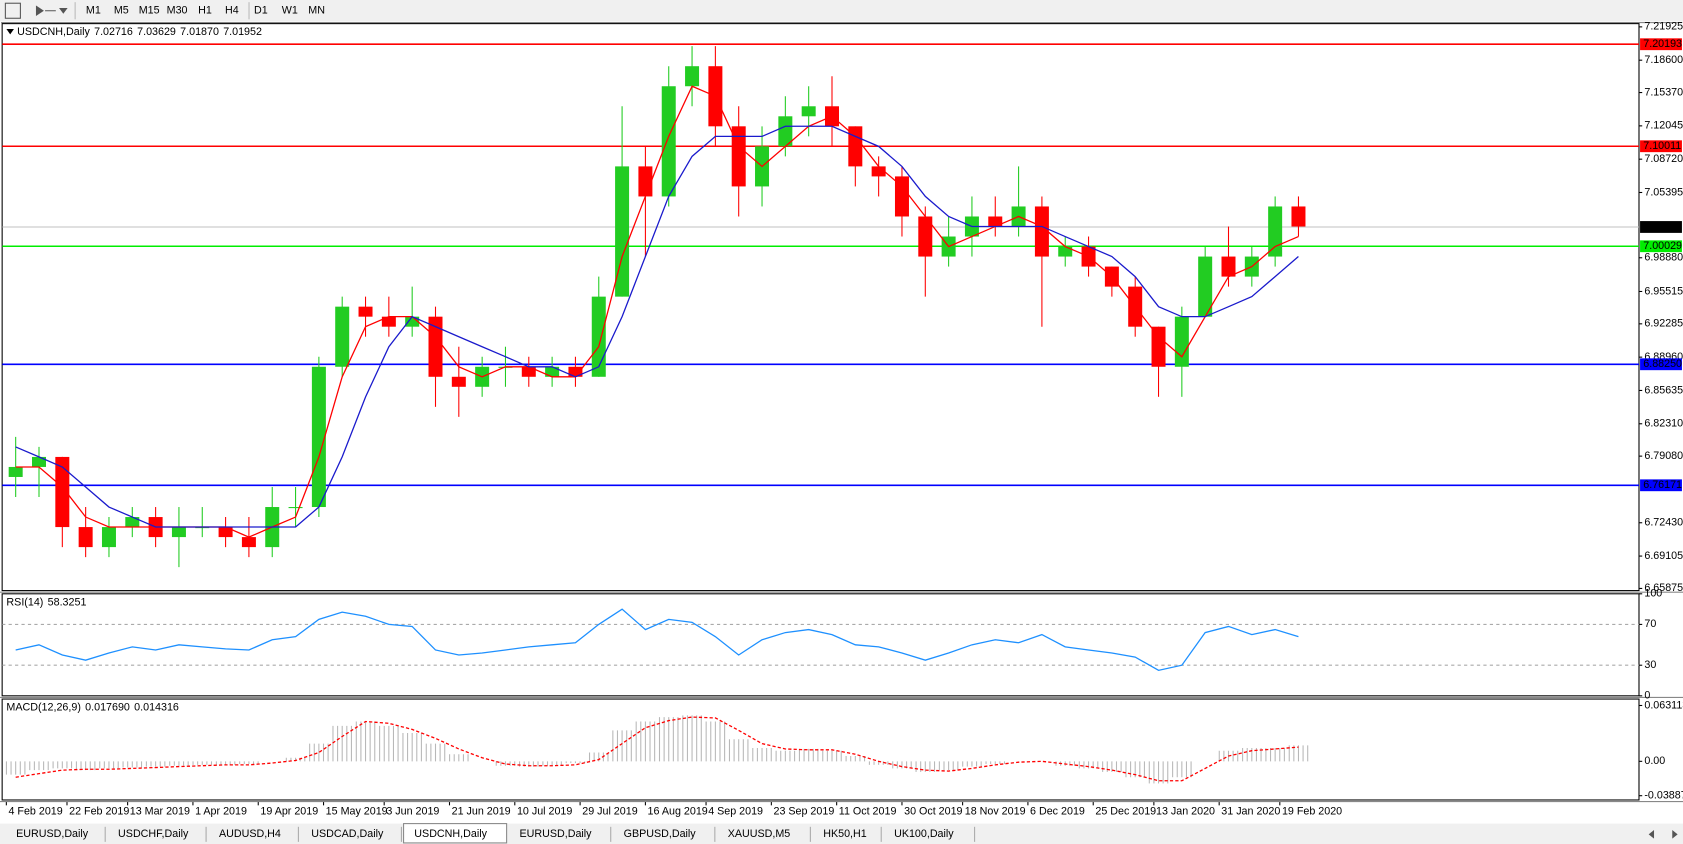  Describe the element at coordinates (657, 640) in the screenshot. I see `rsi-line` at that location.